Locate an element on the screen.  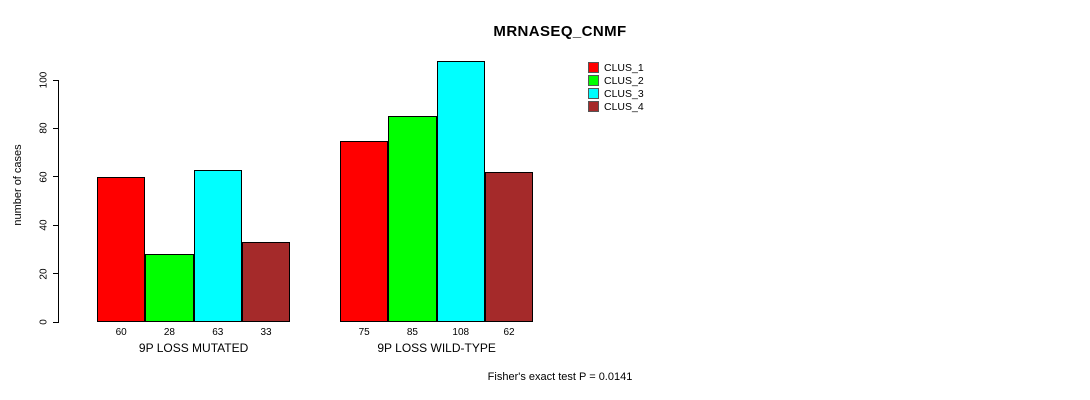
y-tick-label: 20 is located at coordinates (44, 274).